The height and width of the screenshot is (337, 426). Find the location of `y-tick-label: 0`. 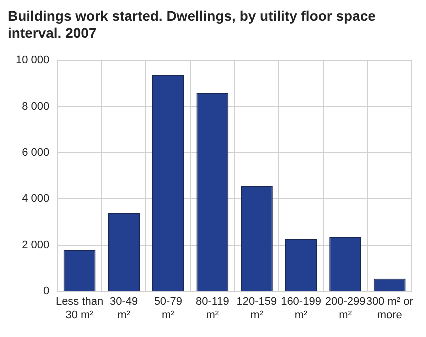

y-tick-label: 0 is located at coordinates (47, 292).